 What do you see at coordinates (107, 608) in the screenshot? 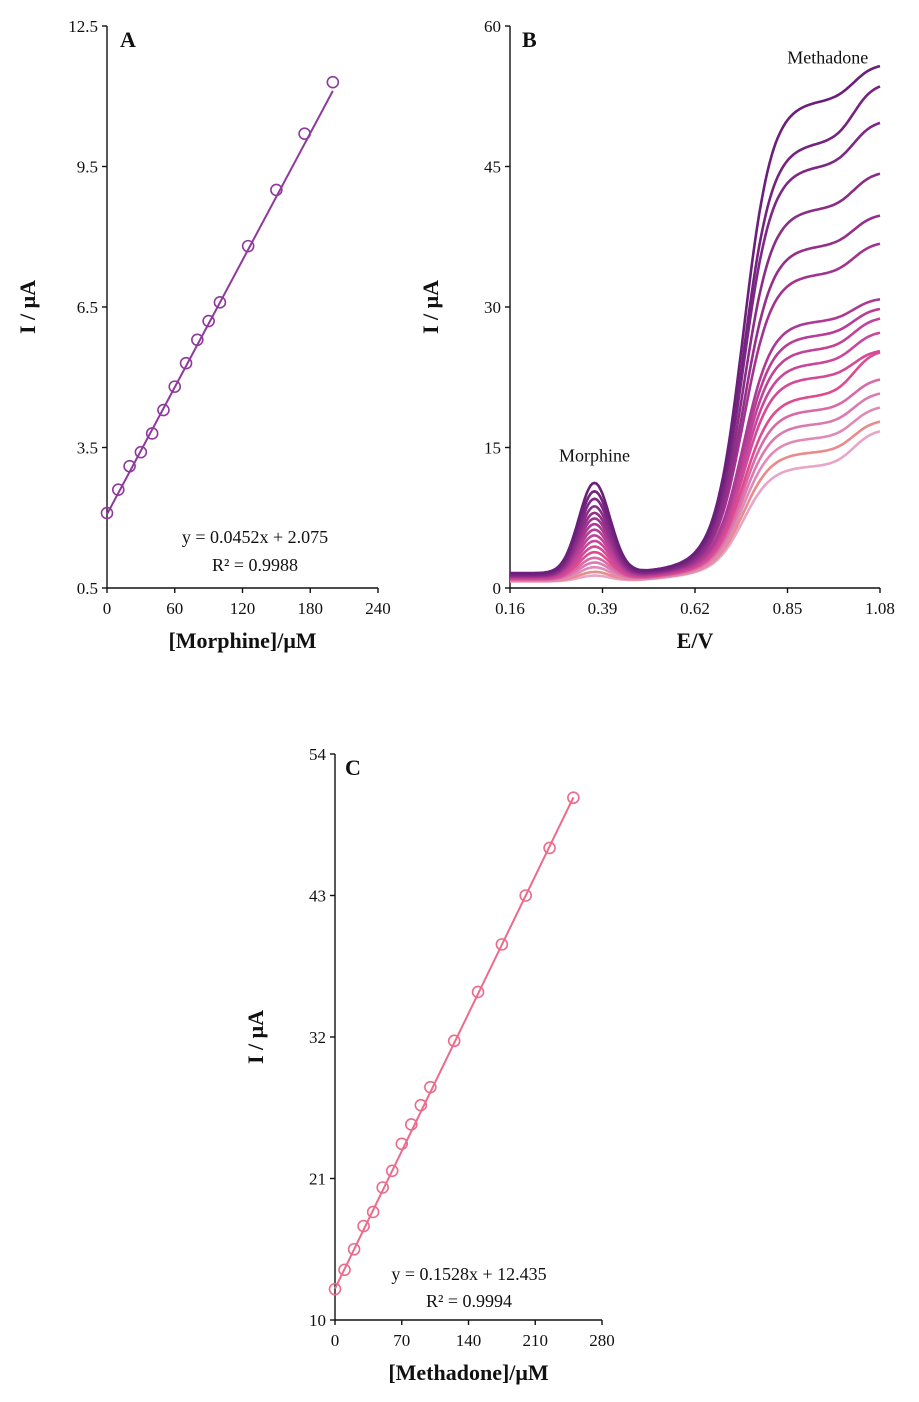
I see `panel-a-x-tick-label: 0` at bounding box center [107, 608].